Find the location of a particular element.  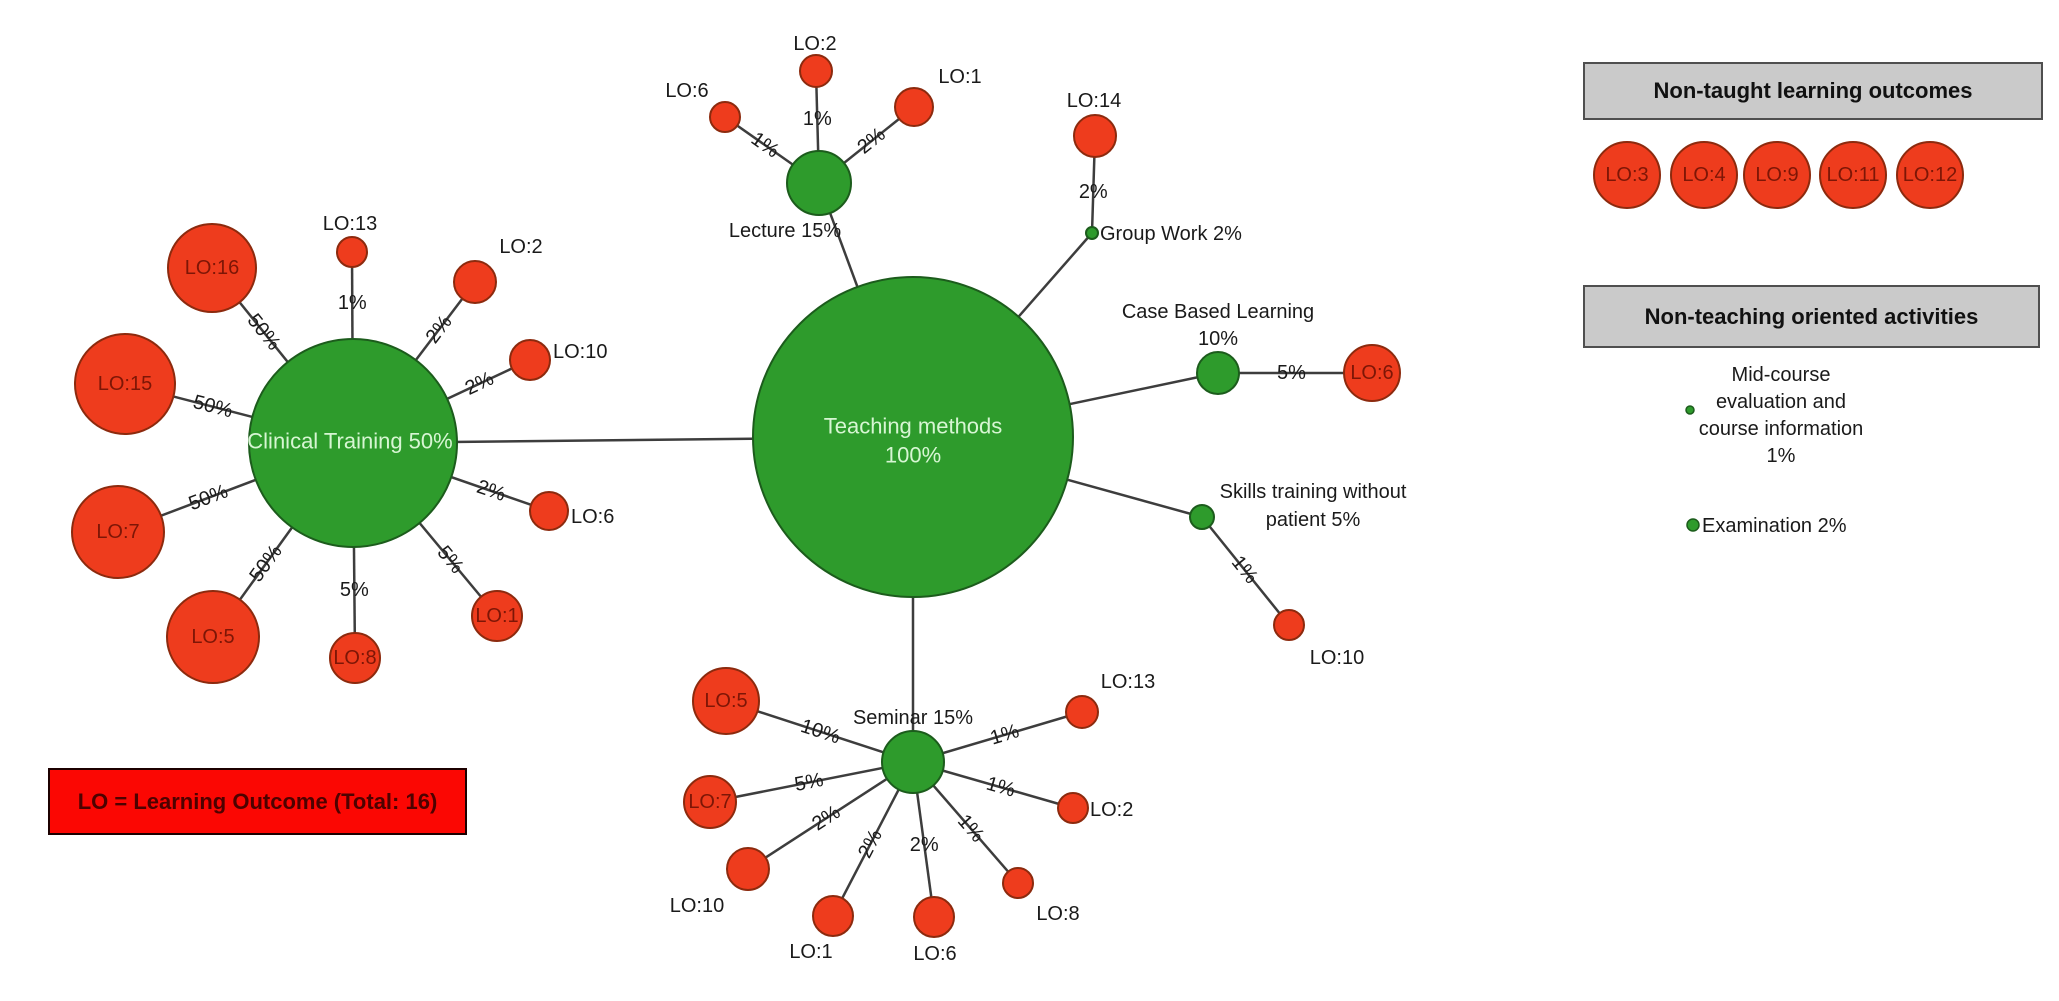

node-sem-lo6 is located at coordinates (934, 917).